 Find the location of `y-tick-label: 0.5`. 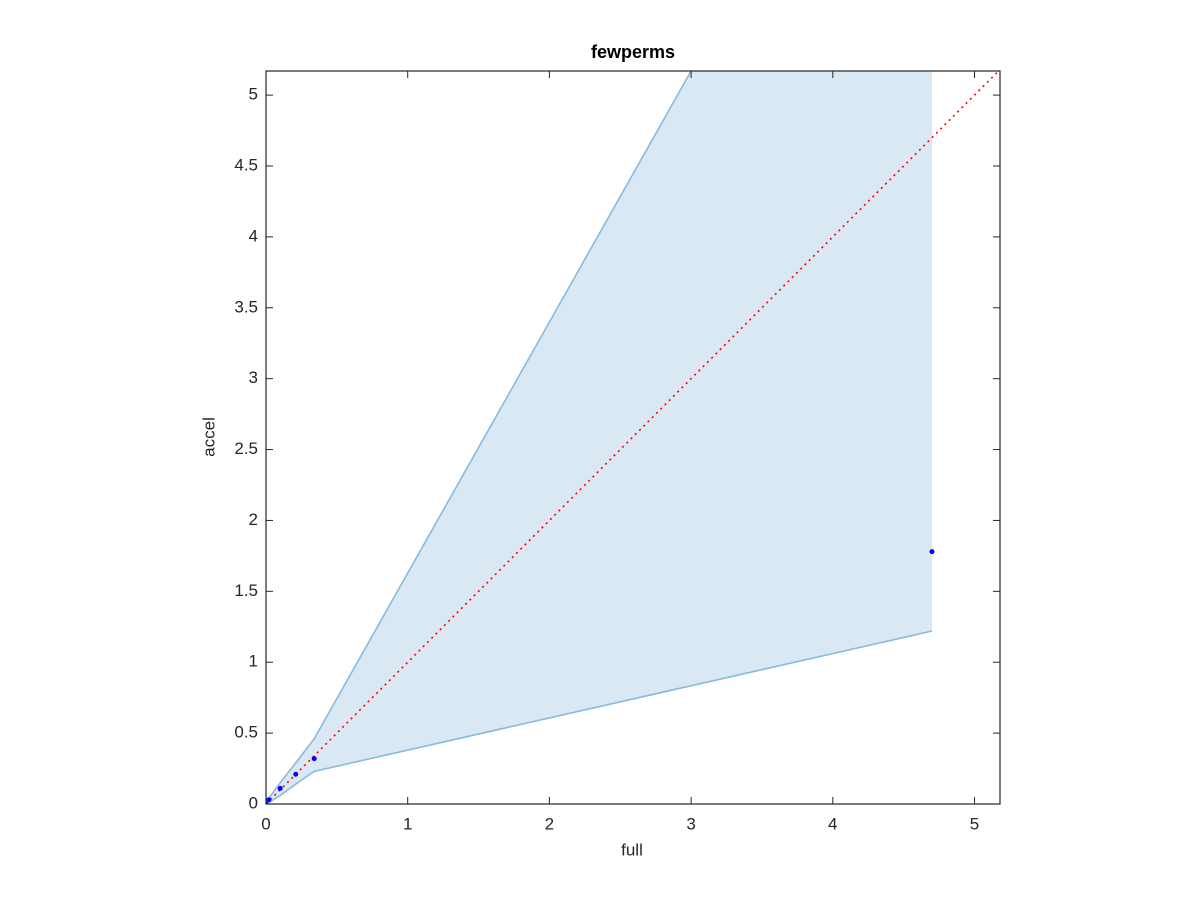

y-tick-label: 0.5 is located at coordinates (246, 732).